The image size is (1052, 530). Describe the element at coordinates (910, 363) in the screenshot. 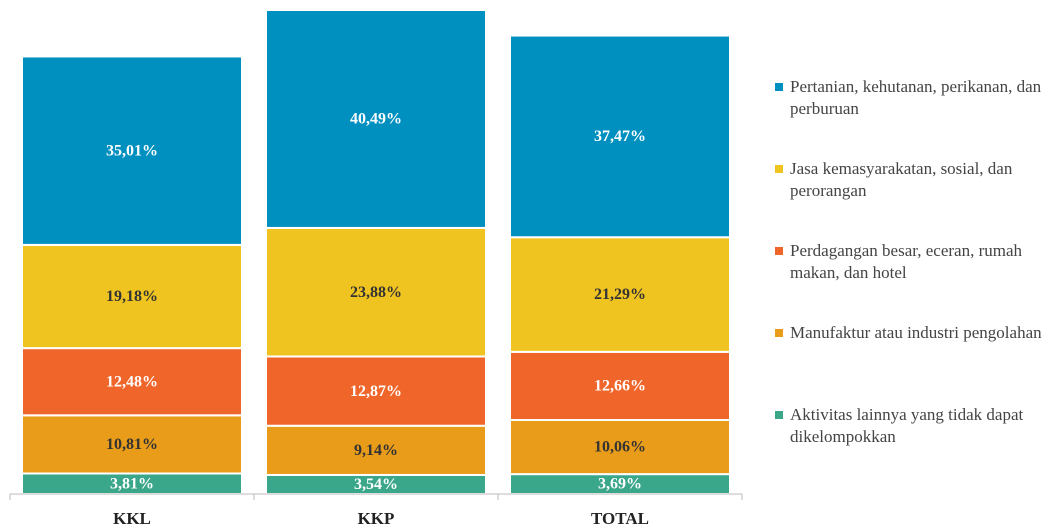

I see `legend-item: Manufaktur atau industri pengolahan` at that location.